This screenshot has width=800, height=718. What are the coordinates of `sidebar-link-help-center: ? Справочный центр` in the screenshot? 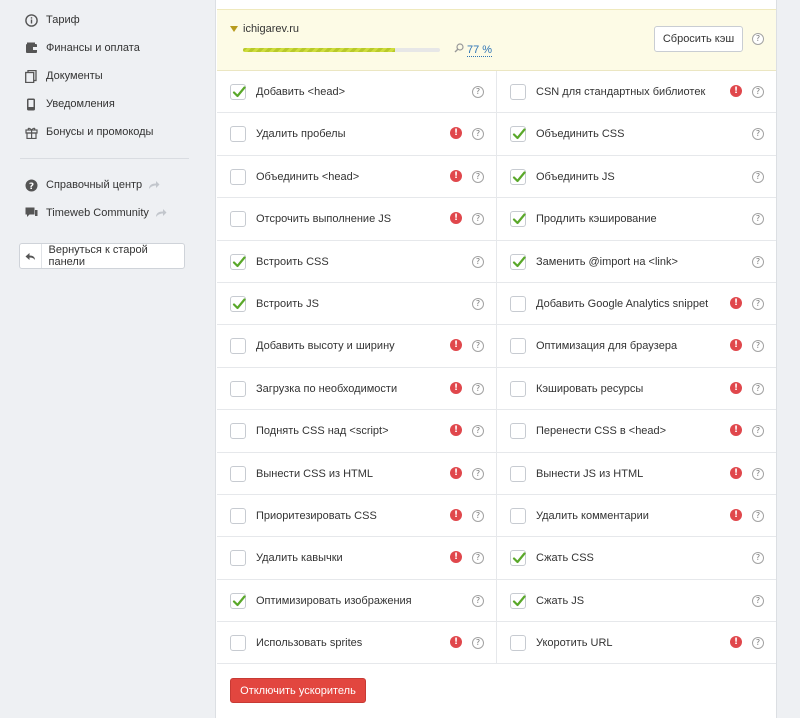 It's located at (92, 185).